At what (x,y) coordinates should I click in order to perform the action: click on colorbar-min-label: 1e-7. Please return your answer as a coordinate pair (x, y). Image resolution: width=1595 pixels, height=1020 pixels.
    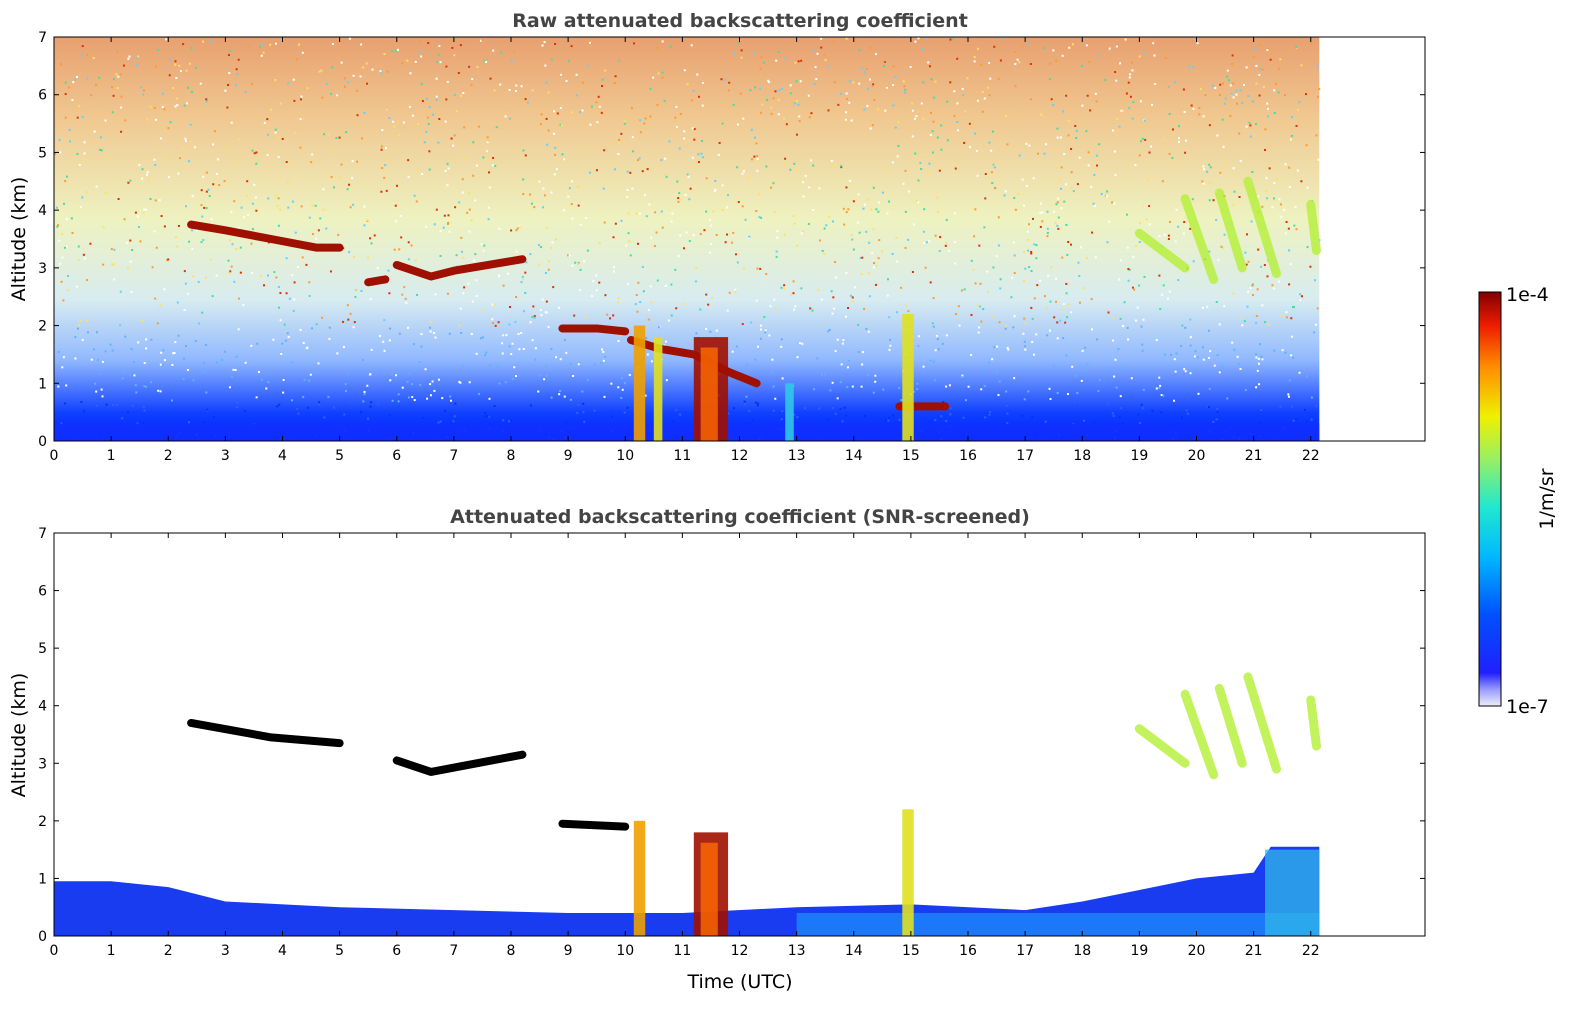
    Looking at the image, I should click on (1527, 707).